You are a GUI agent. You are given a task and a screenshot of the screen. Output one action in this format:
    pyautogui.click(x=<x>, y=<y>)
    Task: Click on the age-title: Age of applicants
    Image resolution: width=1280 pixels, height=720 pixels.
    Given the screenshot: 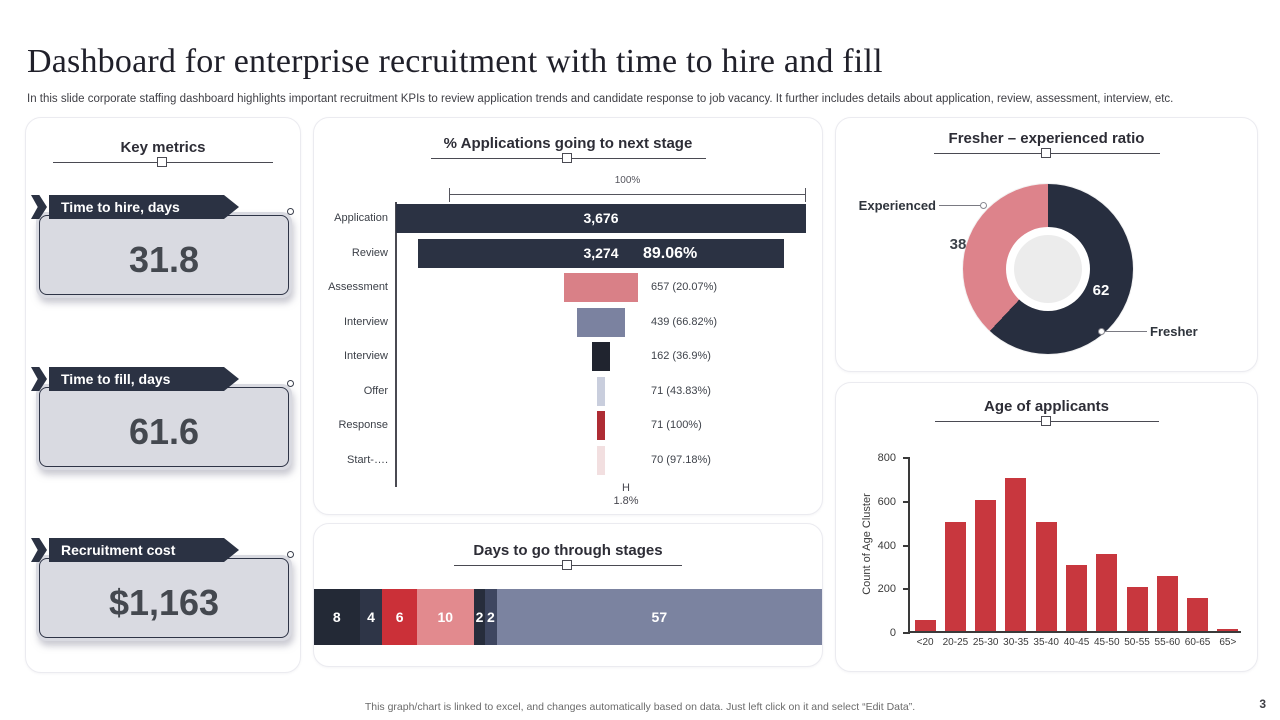 What is the action you would take?
    pyautogui.click(x=1046, y=406)
    